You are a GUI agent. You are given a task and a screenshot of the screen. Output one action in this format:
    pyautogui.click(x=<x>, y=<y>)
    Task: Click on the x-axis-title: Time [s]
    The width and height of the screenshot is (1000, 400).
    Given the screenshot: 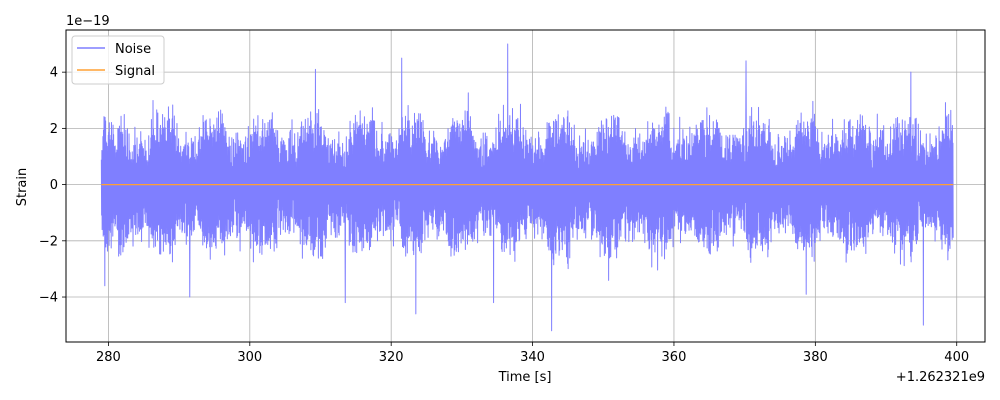 What is the action you would take?
    pyautogui.click(x=525, y=377)
    